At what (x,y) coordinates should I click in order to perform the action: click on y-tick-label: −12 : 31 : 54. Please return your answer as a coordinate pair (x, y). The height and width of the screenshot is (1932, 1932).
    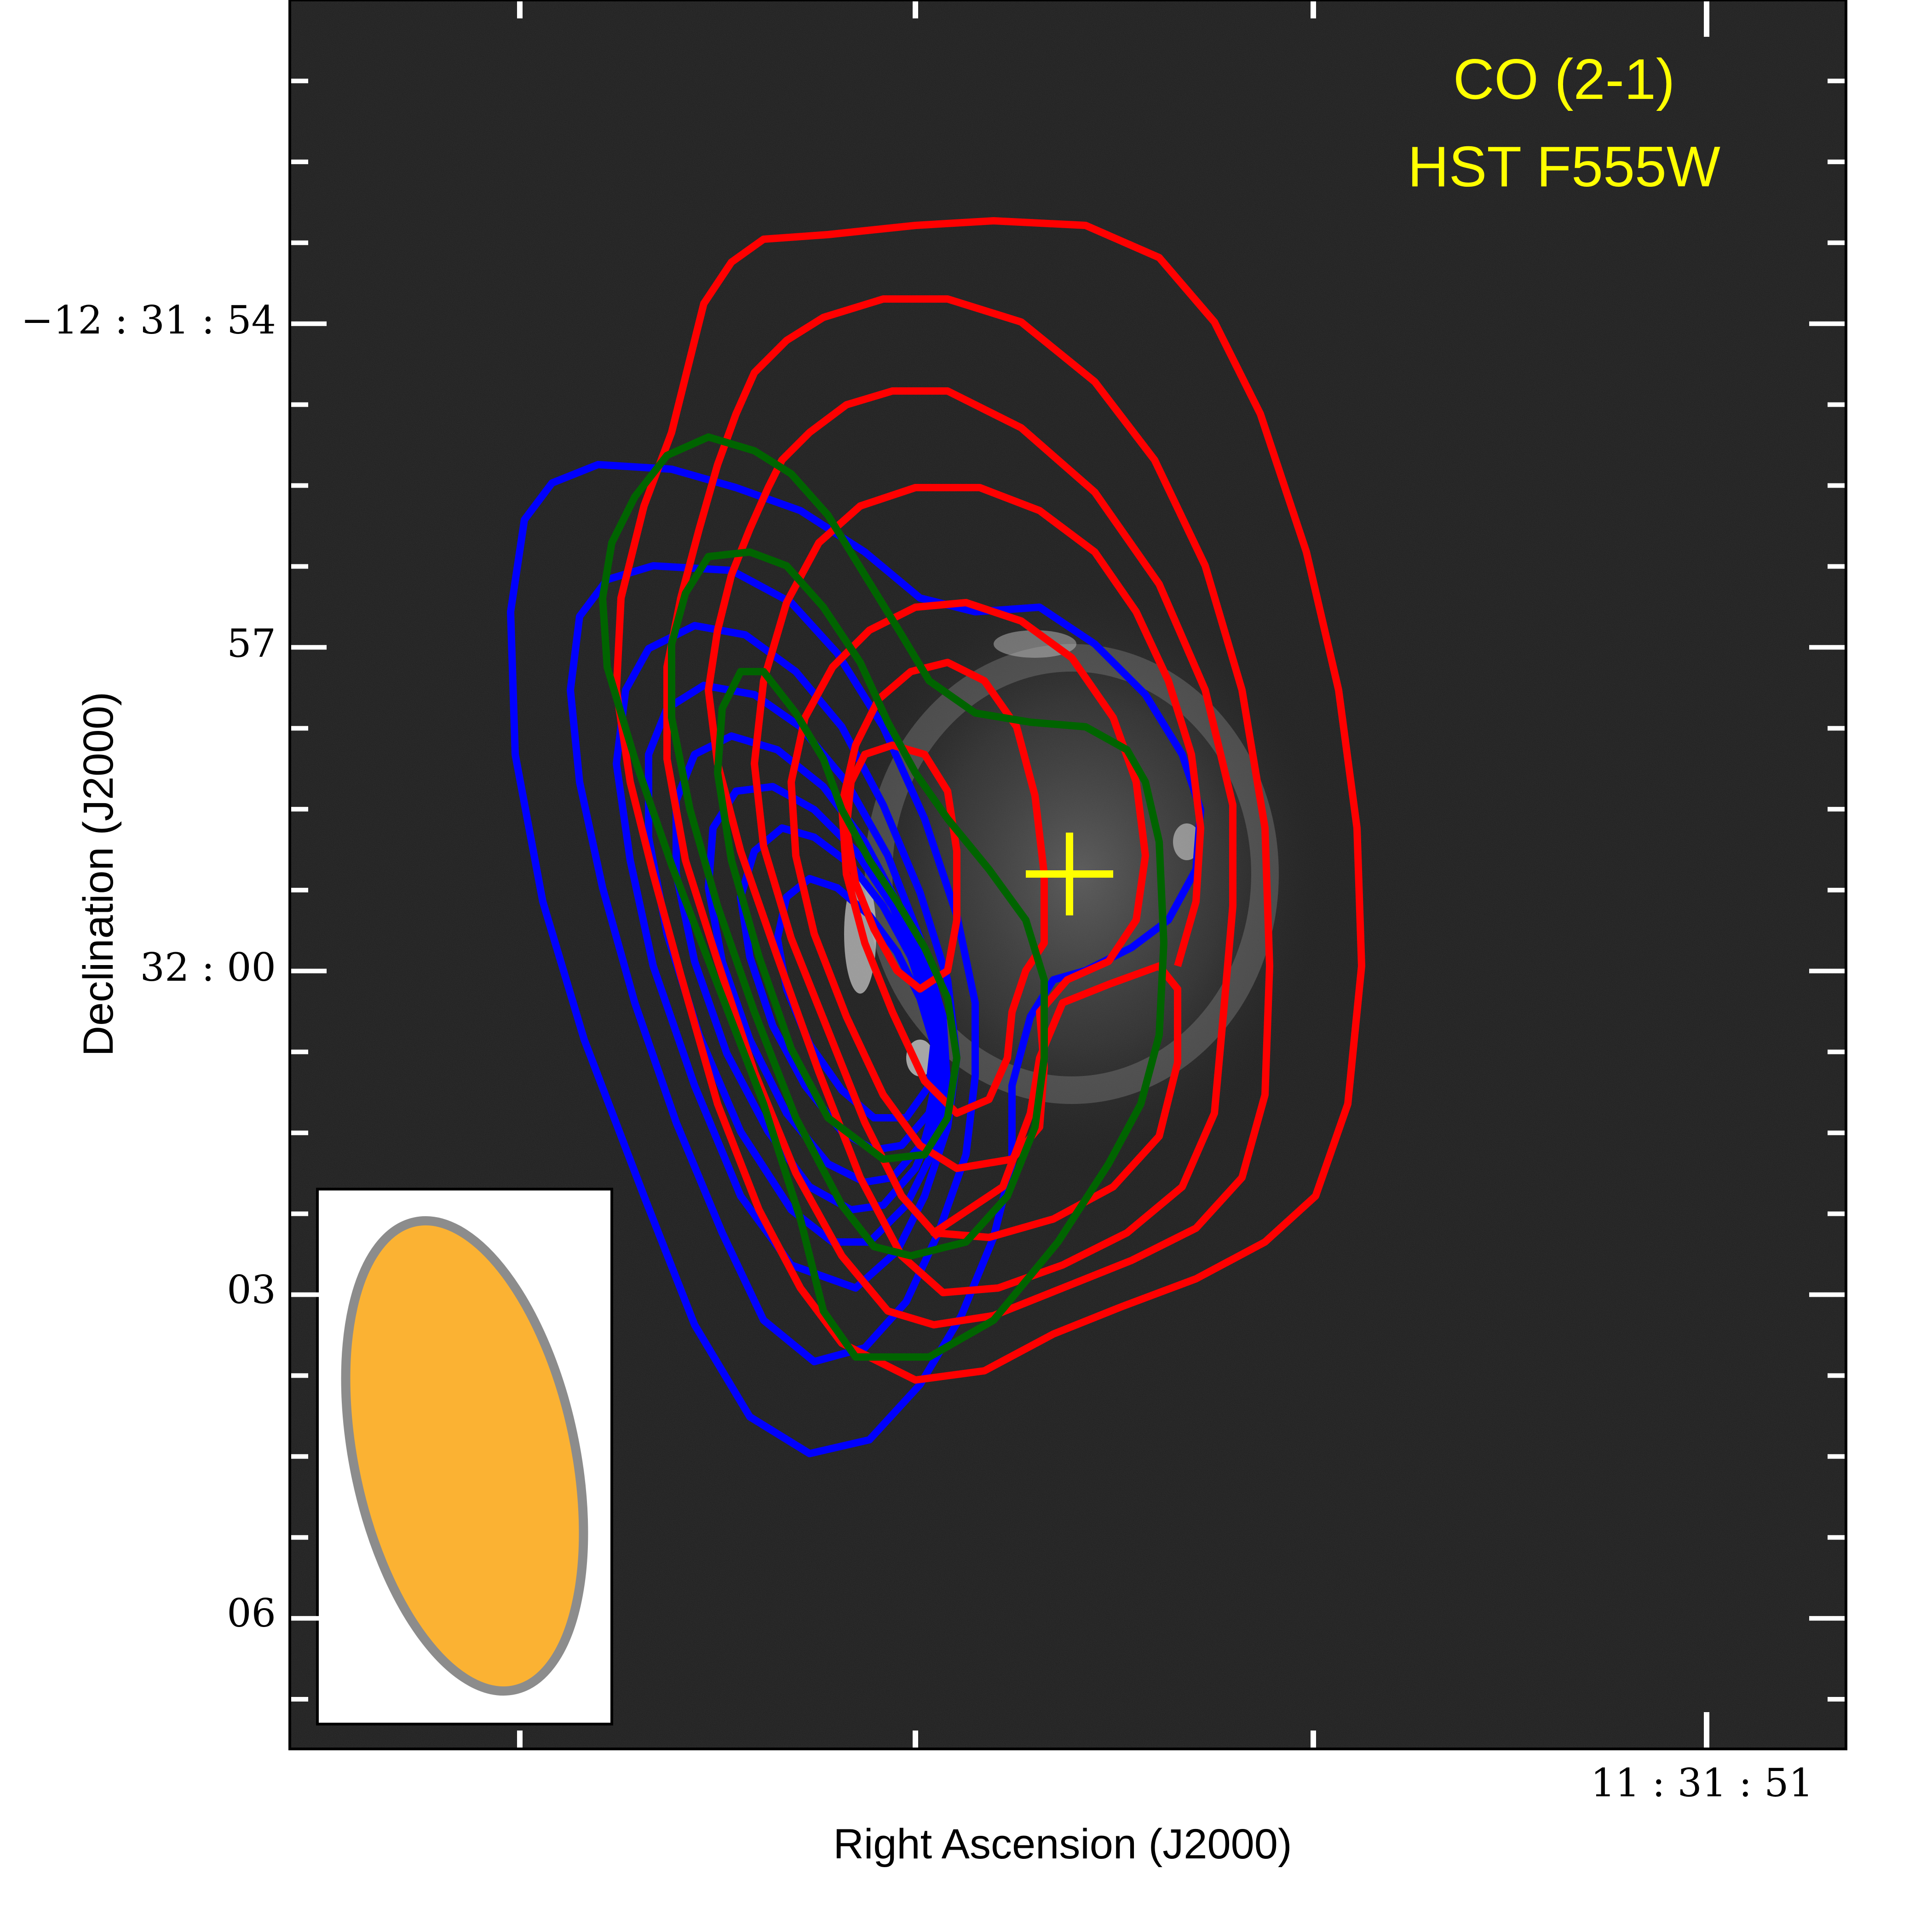
    Looking at the image, I should click on (148, 320).